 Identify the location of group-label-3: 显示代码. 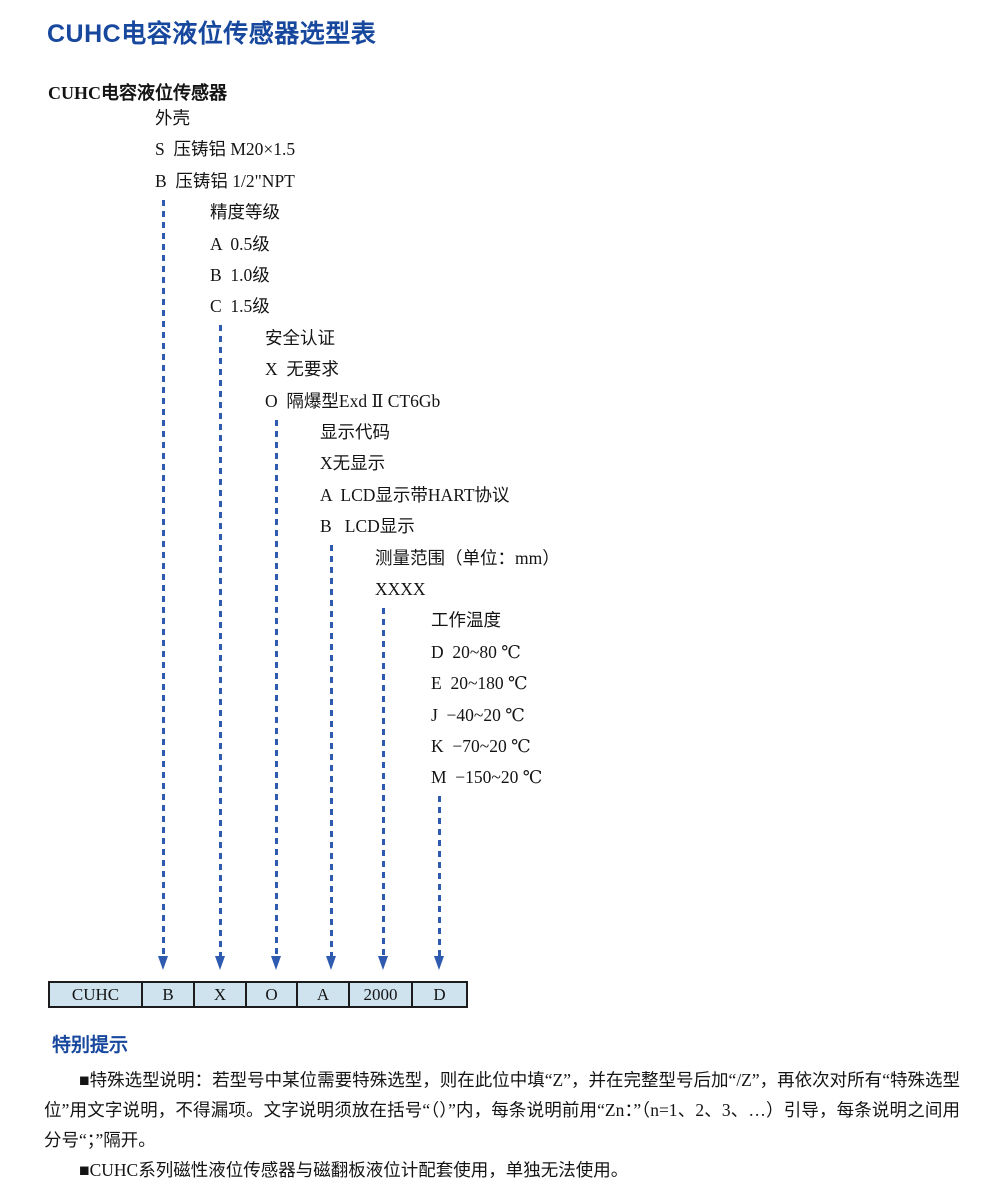
(355, 432).